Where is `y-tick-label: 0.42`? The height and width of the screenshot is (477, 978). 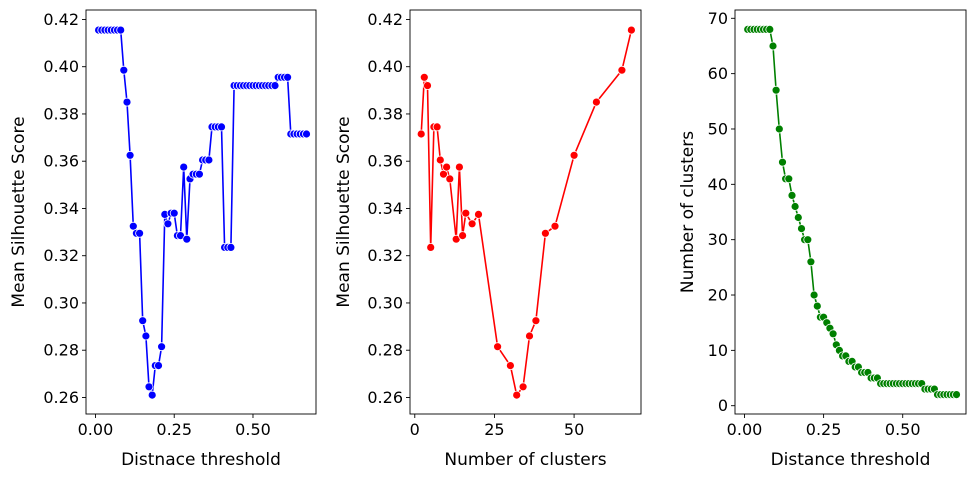
y-tick-label: 0.42 is located at coordinates (385, 19).